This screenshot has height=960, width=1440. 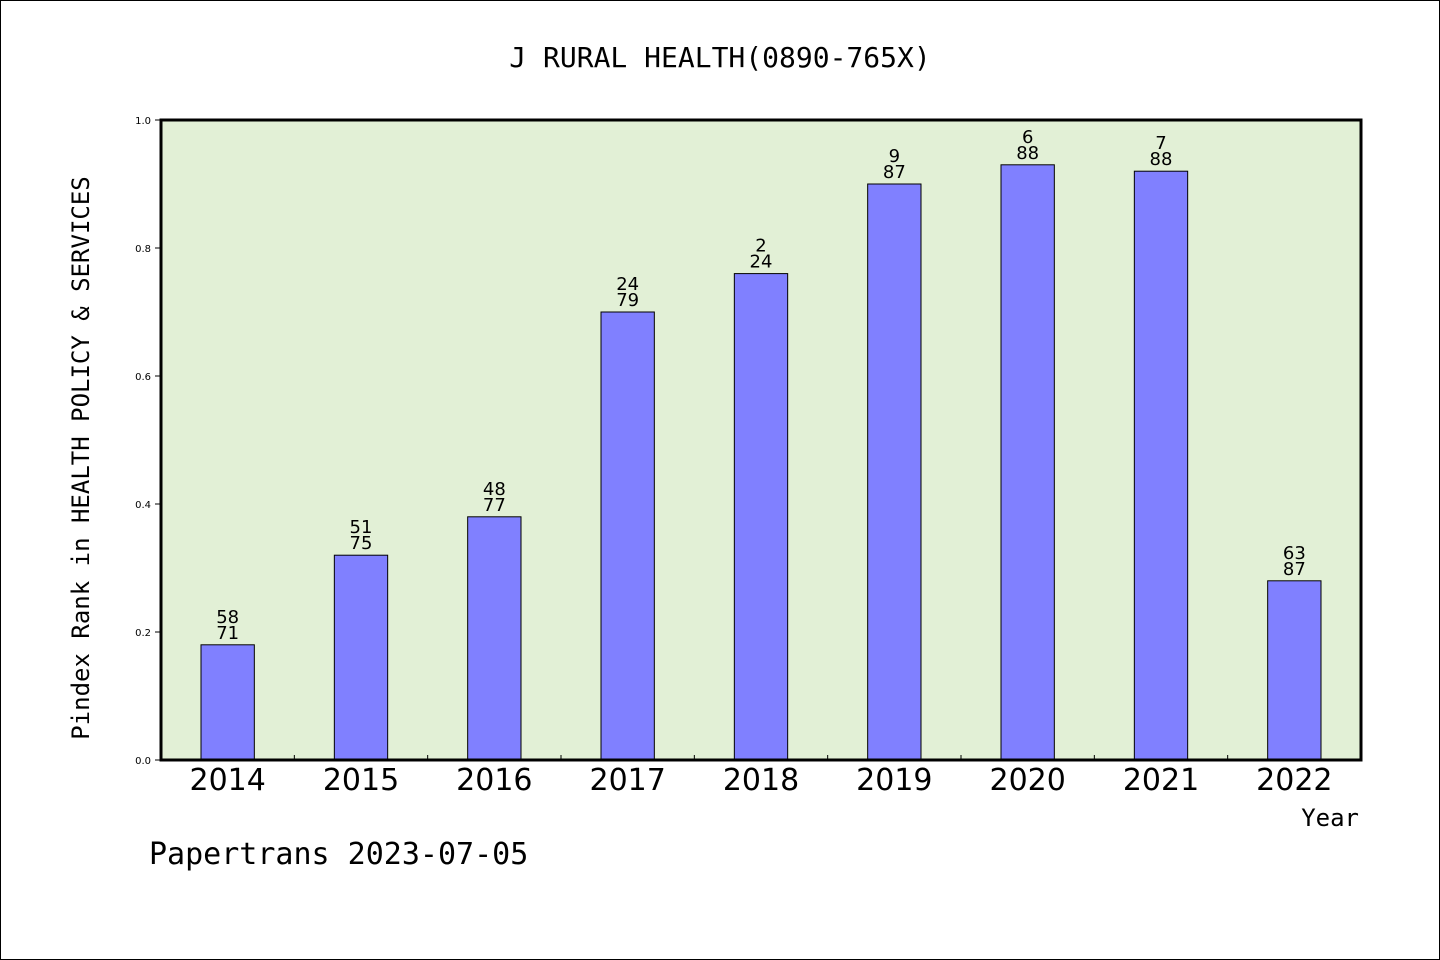 I want to click on bar-2014, so click(x=227, y=702).